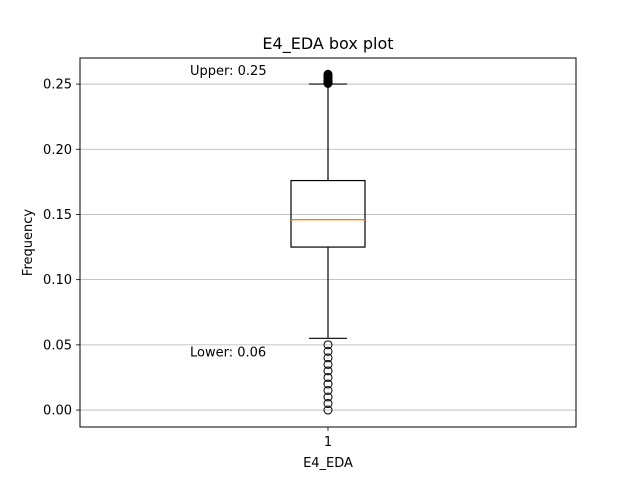 The height and width of the screenshot is (480, 640). Describe the element at coordinates (57, 85) in the screenshot. I see `y-tick-label: 0.25` at that location.